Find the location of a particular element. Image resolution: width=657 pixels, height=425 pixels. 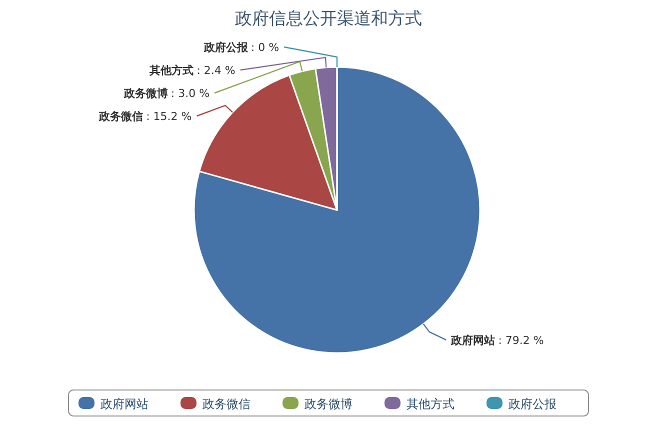

legend-label: 政府网站 is located at coordinates (124, 404).